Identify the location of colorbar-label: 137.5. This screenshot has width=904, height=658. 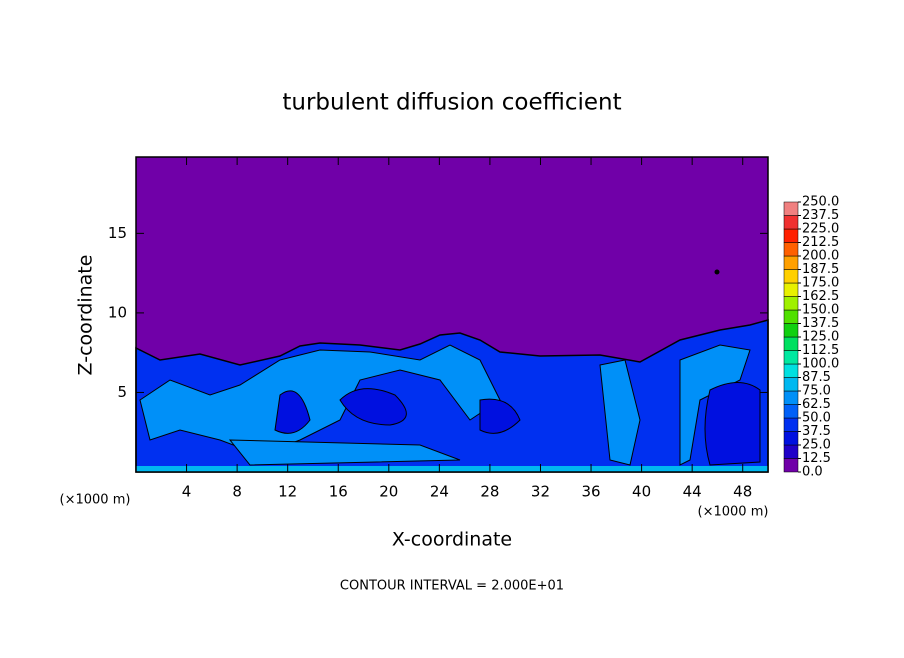
(820, 323).